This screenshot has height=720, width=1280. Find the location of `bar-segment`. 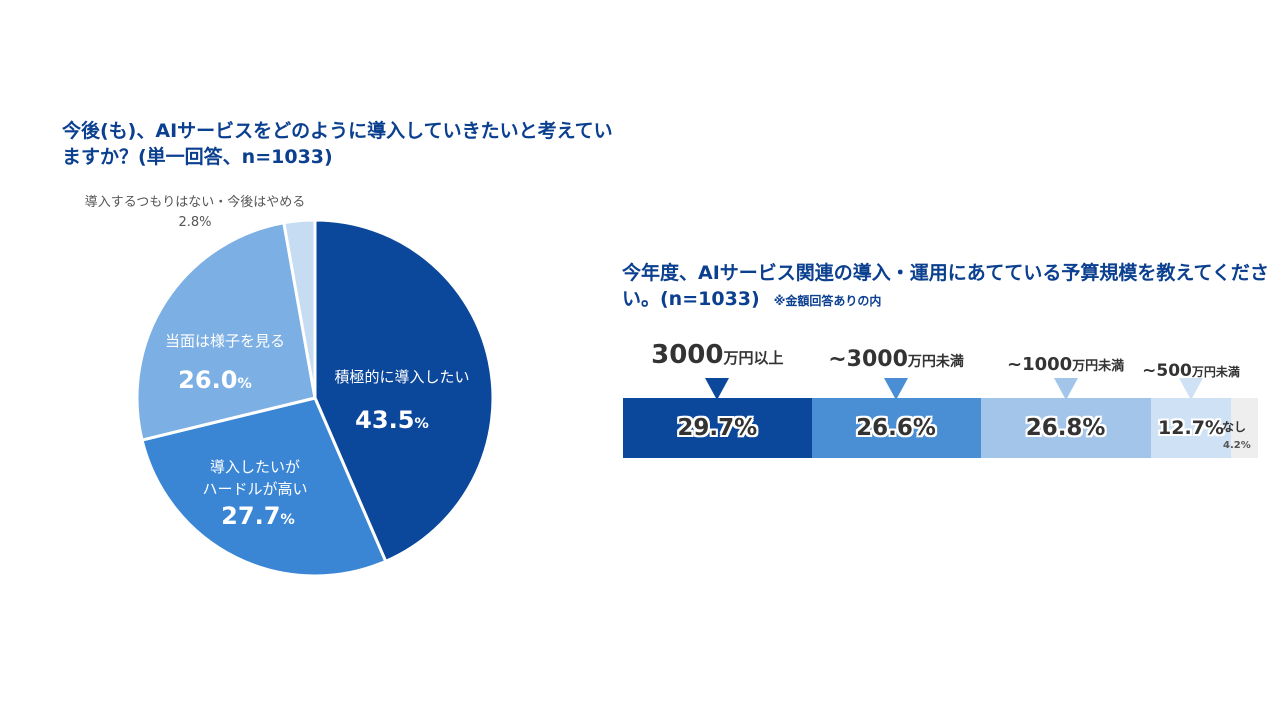

bar-segment is located at coordinates (1244, 428).